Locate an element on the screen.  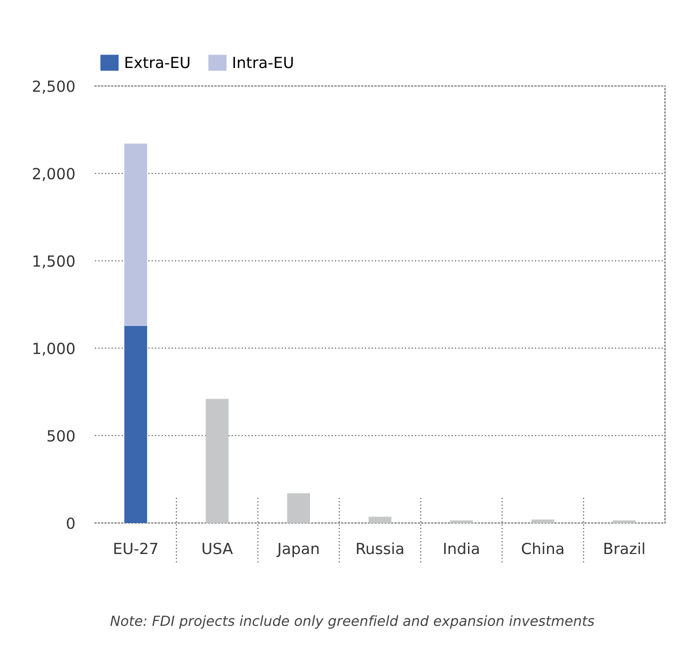
legend-label: Extra-EU is located at coordinates (158, 62).